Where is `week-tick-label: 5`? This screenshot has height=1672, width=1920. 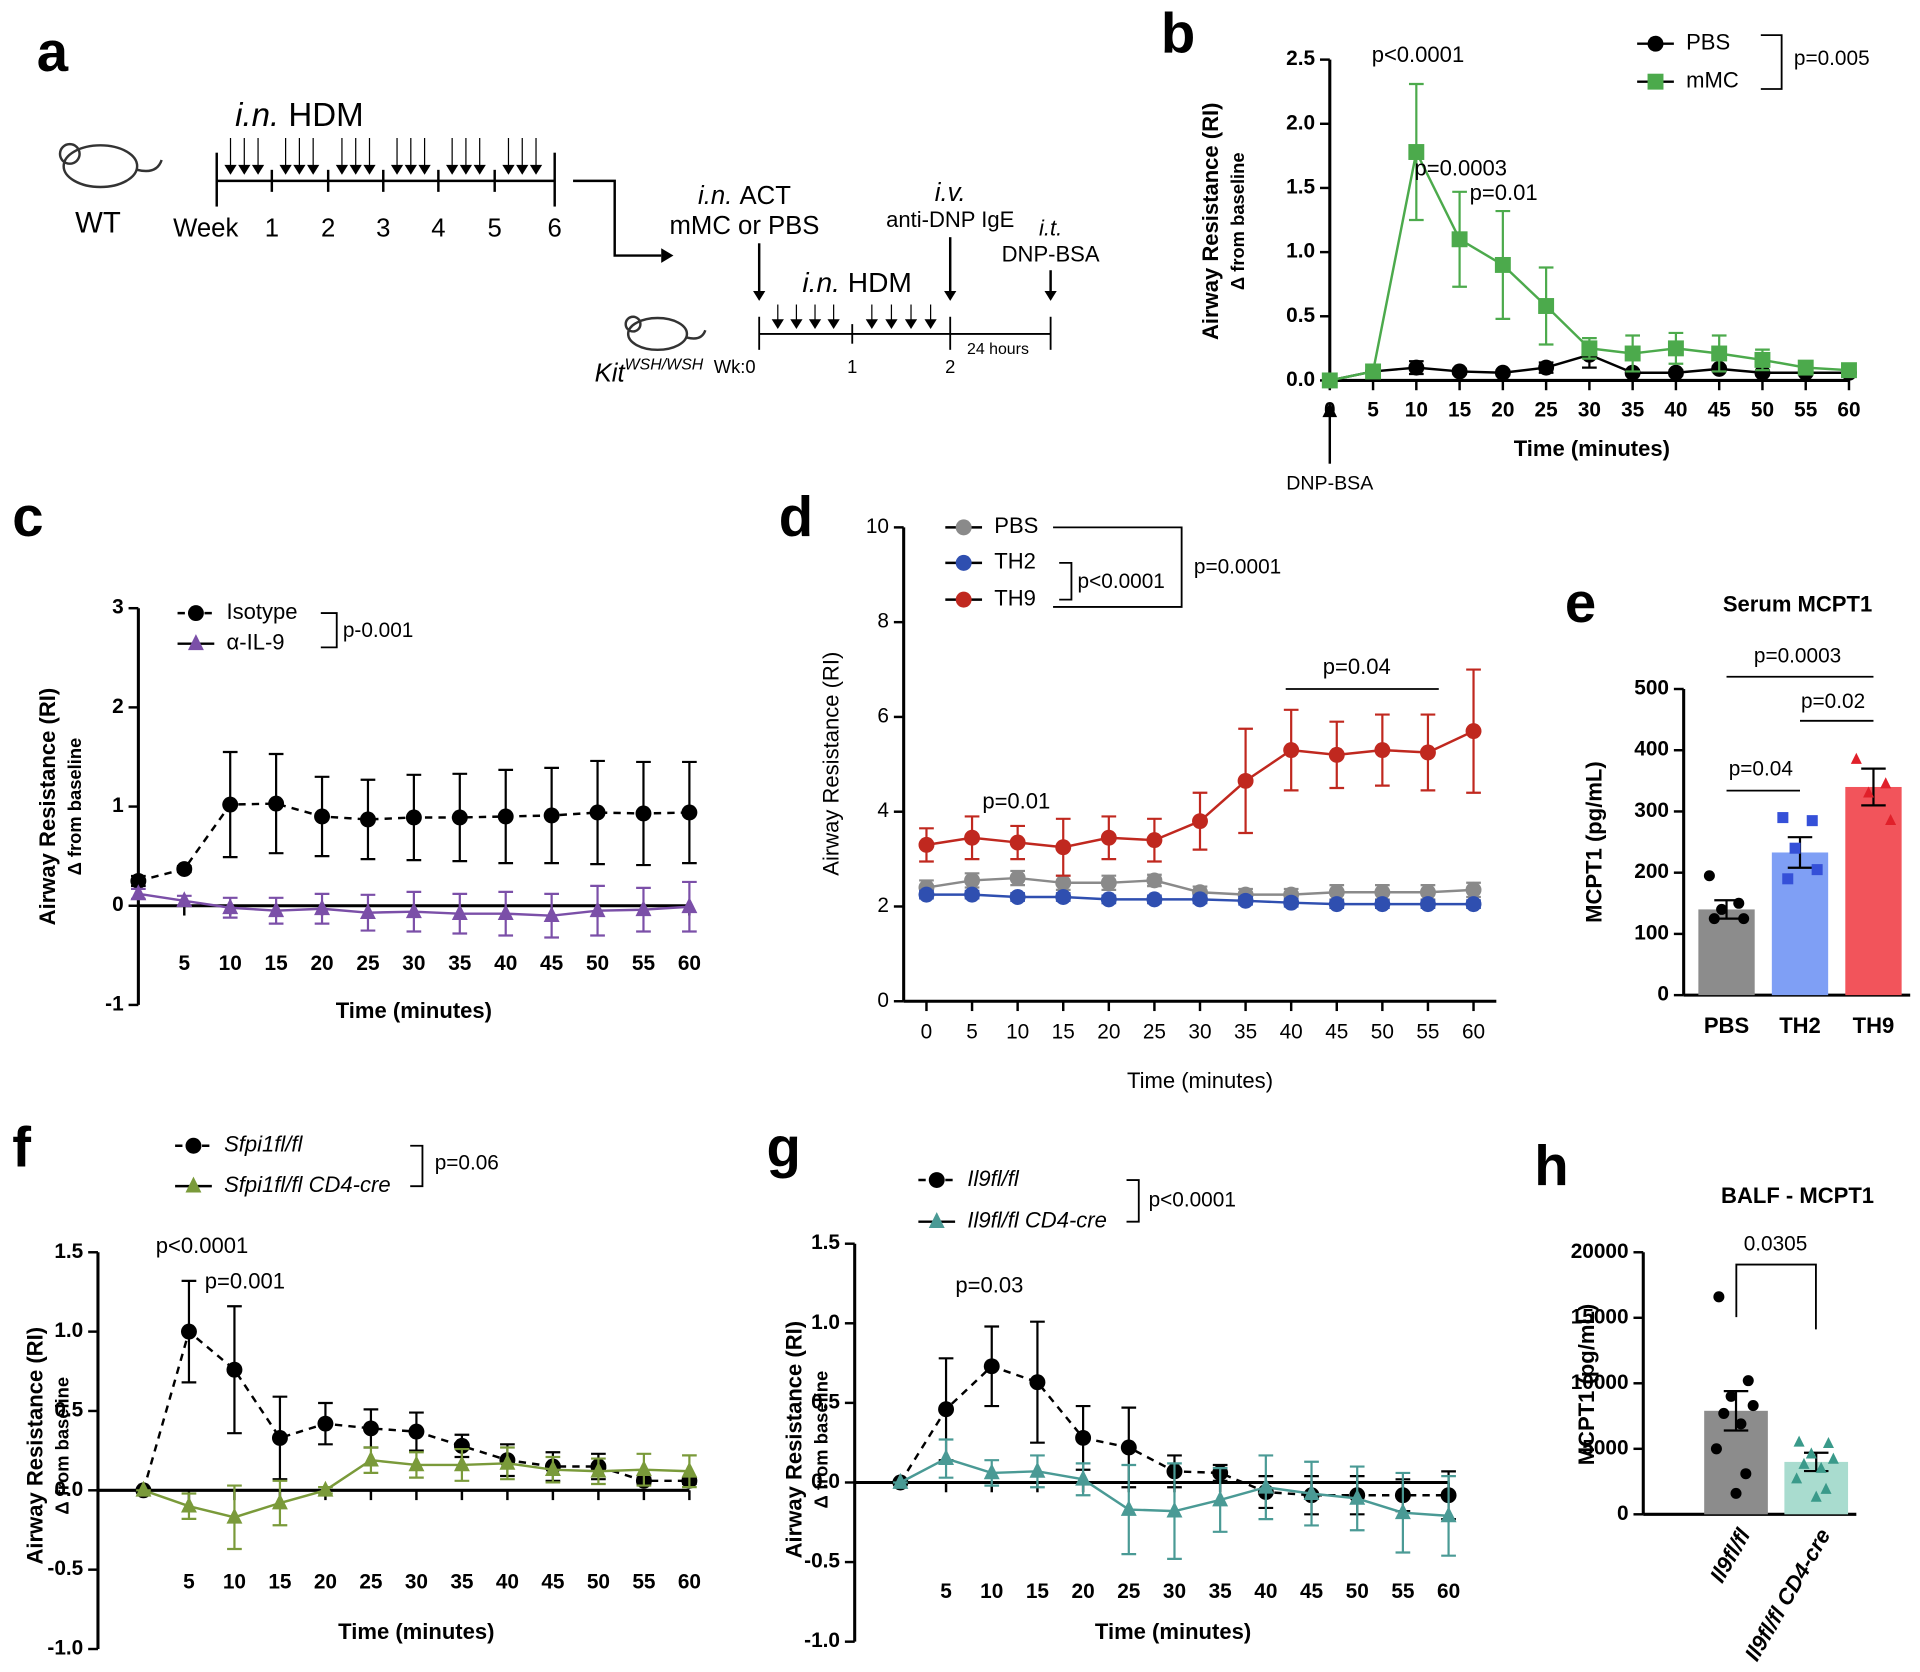
week-tick-label: 5 is located at coordinates (495, 229).